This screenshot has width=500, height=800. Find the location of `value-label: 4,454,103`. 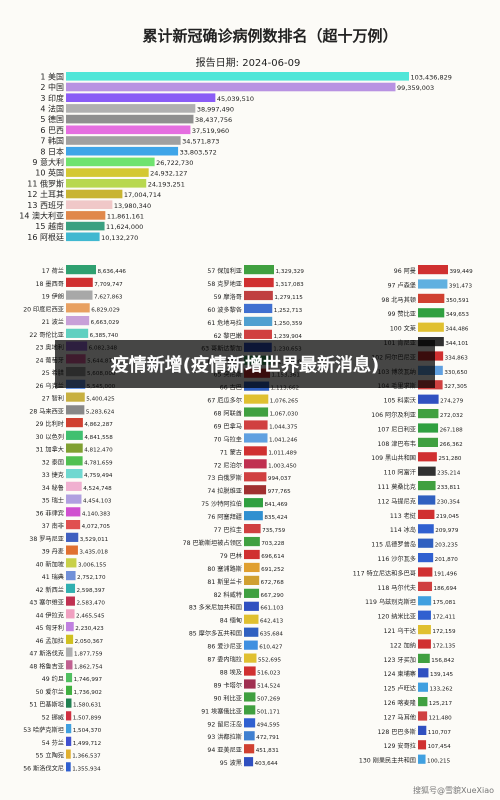

value-label: 4,454,103 is located at coordinates (97, 502).